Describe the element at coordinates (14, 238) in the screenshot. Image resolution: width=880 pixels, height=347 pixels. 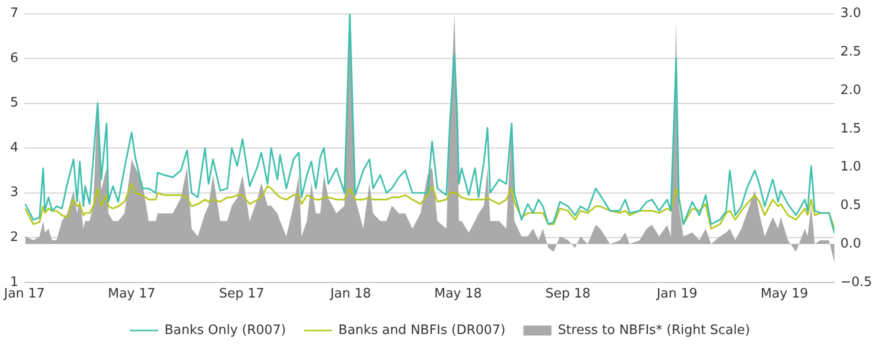
I see `y-tick-label: 2` at that location.